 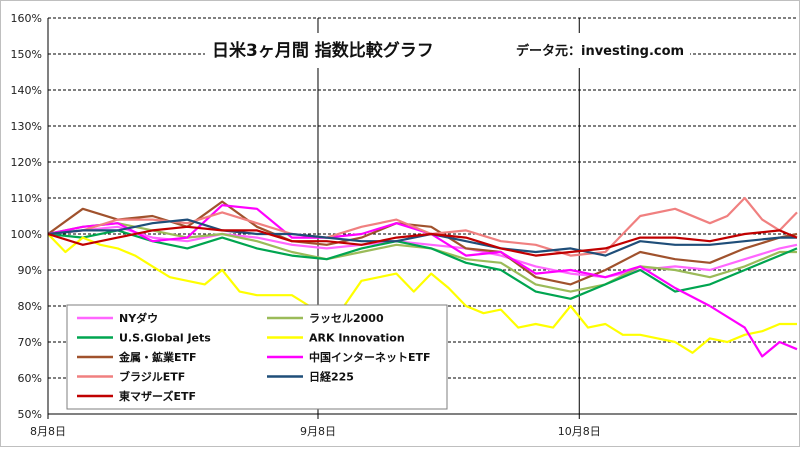 What do you see at coordinates (30, 306) in the screenshot?
I see `y-tick-label: 80%` at bounding box center [30, 306].